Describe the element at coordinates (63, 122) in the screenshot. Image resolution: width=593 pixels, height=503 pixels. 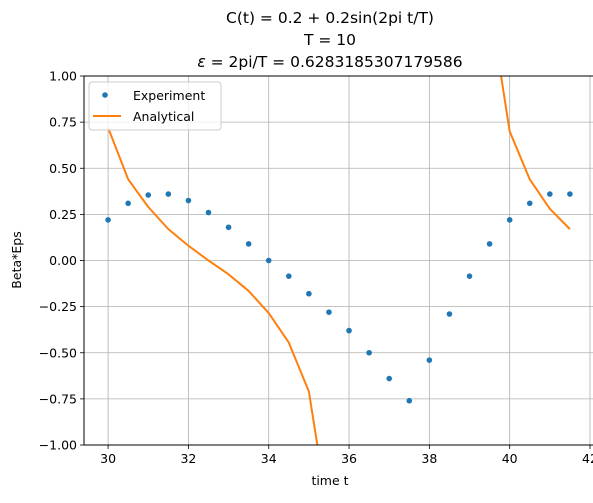
I see `y-tick-label: 0.75` at that location.